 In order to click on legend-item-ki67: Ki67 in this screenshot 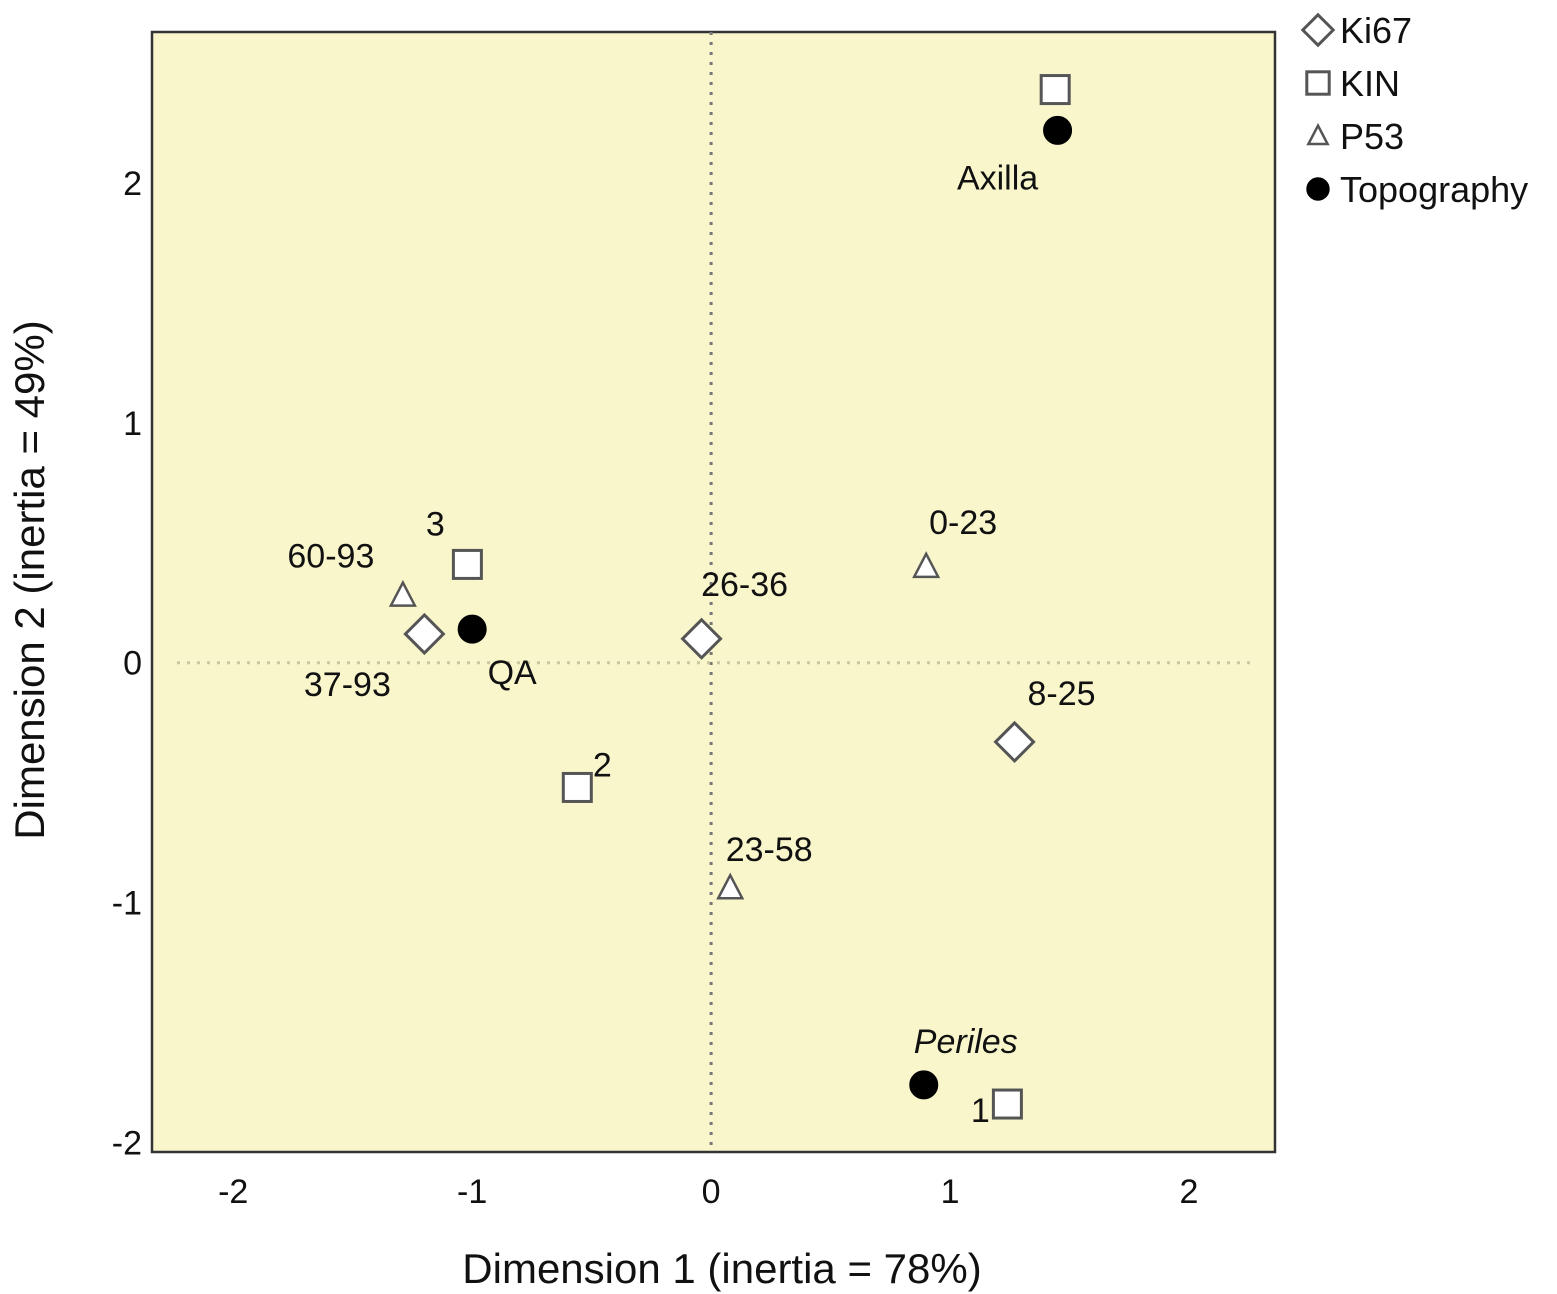, I will do `click(1356, 30)`.